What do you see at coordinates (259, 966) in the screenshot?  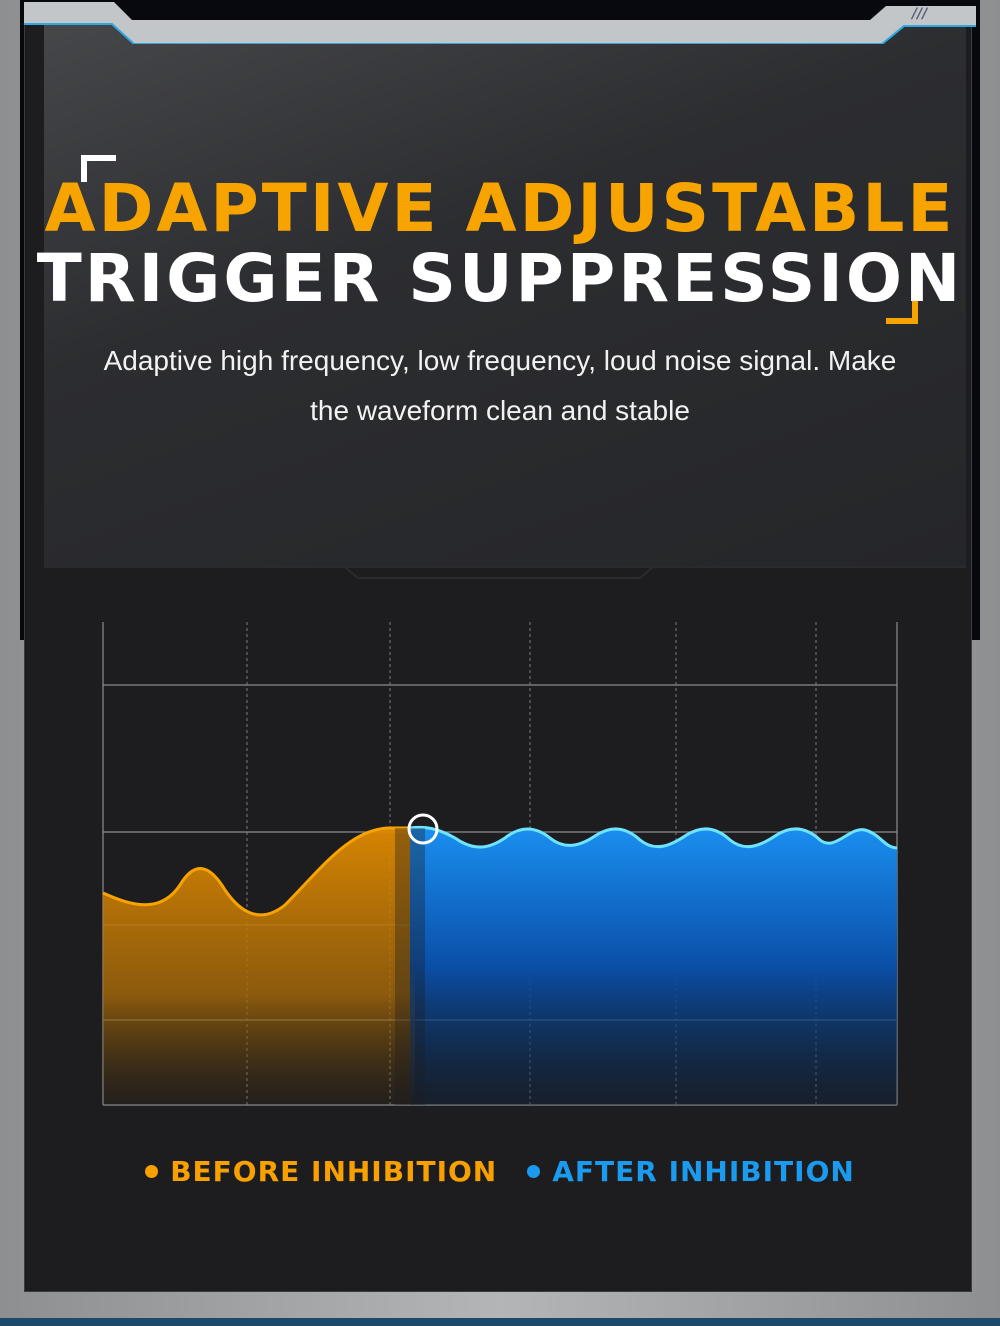 I see `before-area` at bounding box center [259, 966].